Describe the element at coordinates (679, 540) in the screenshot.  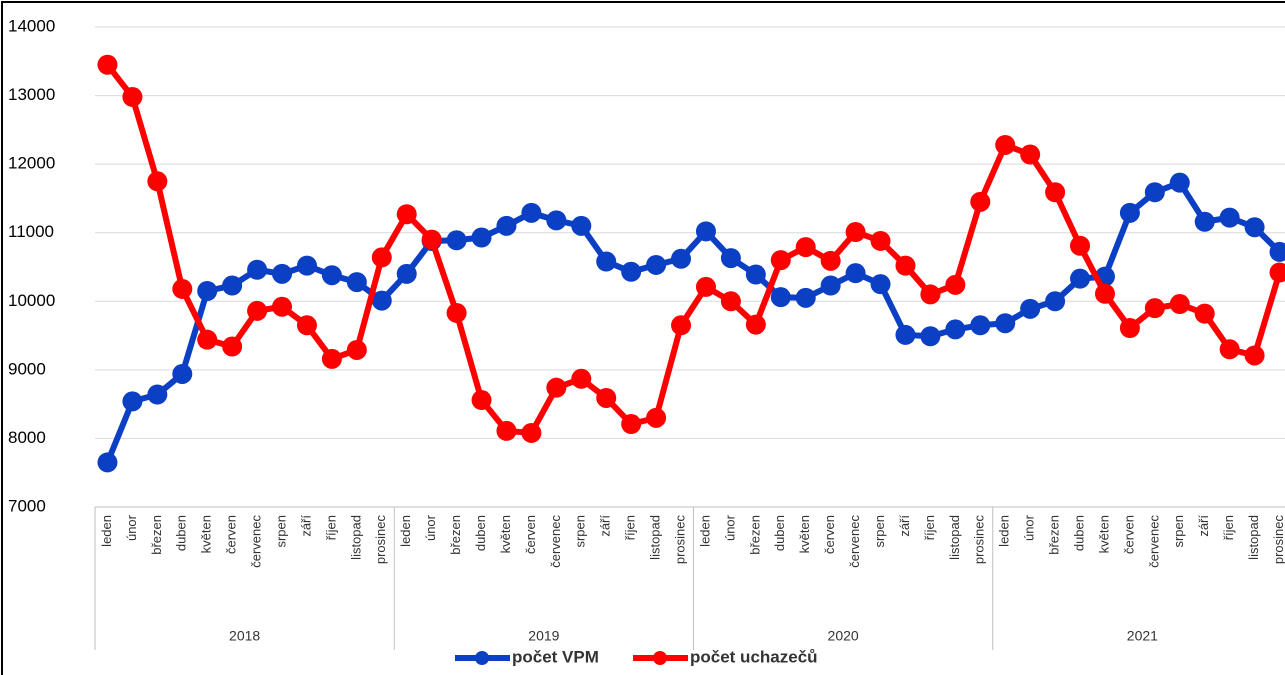
I see `x-tick-label: prosinec` at that location.